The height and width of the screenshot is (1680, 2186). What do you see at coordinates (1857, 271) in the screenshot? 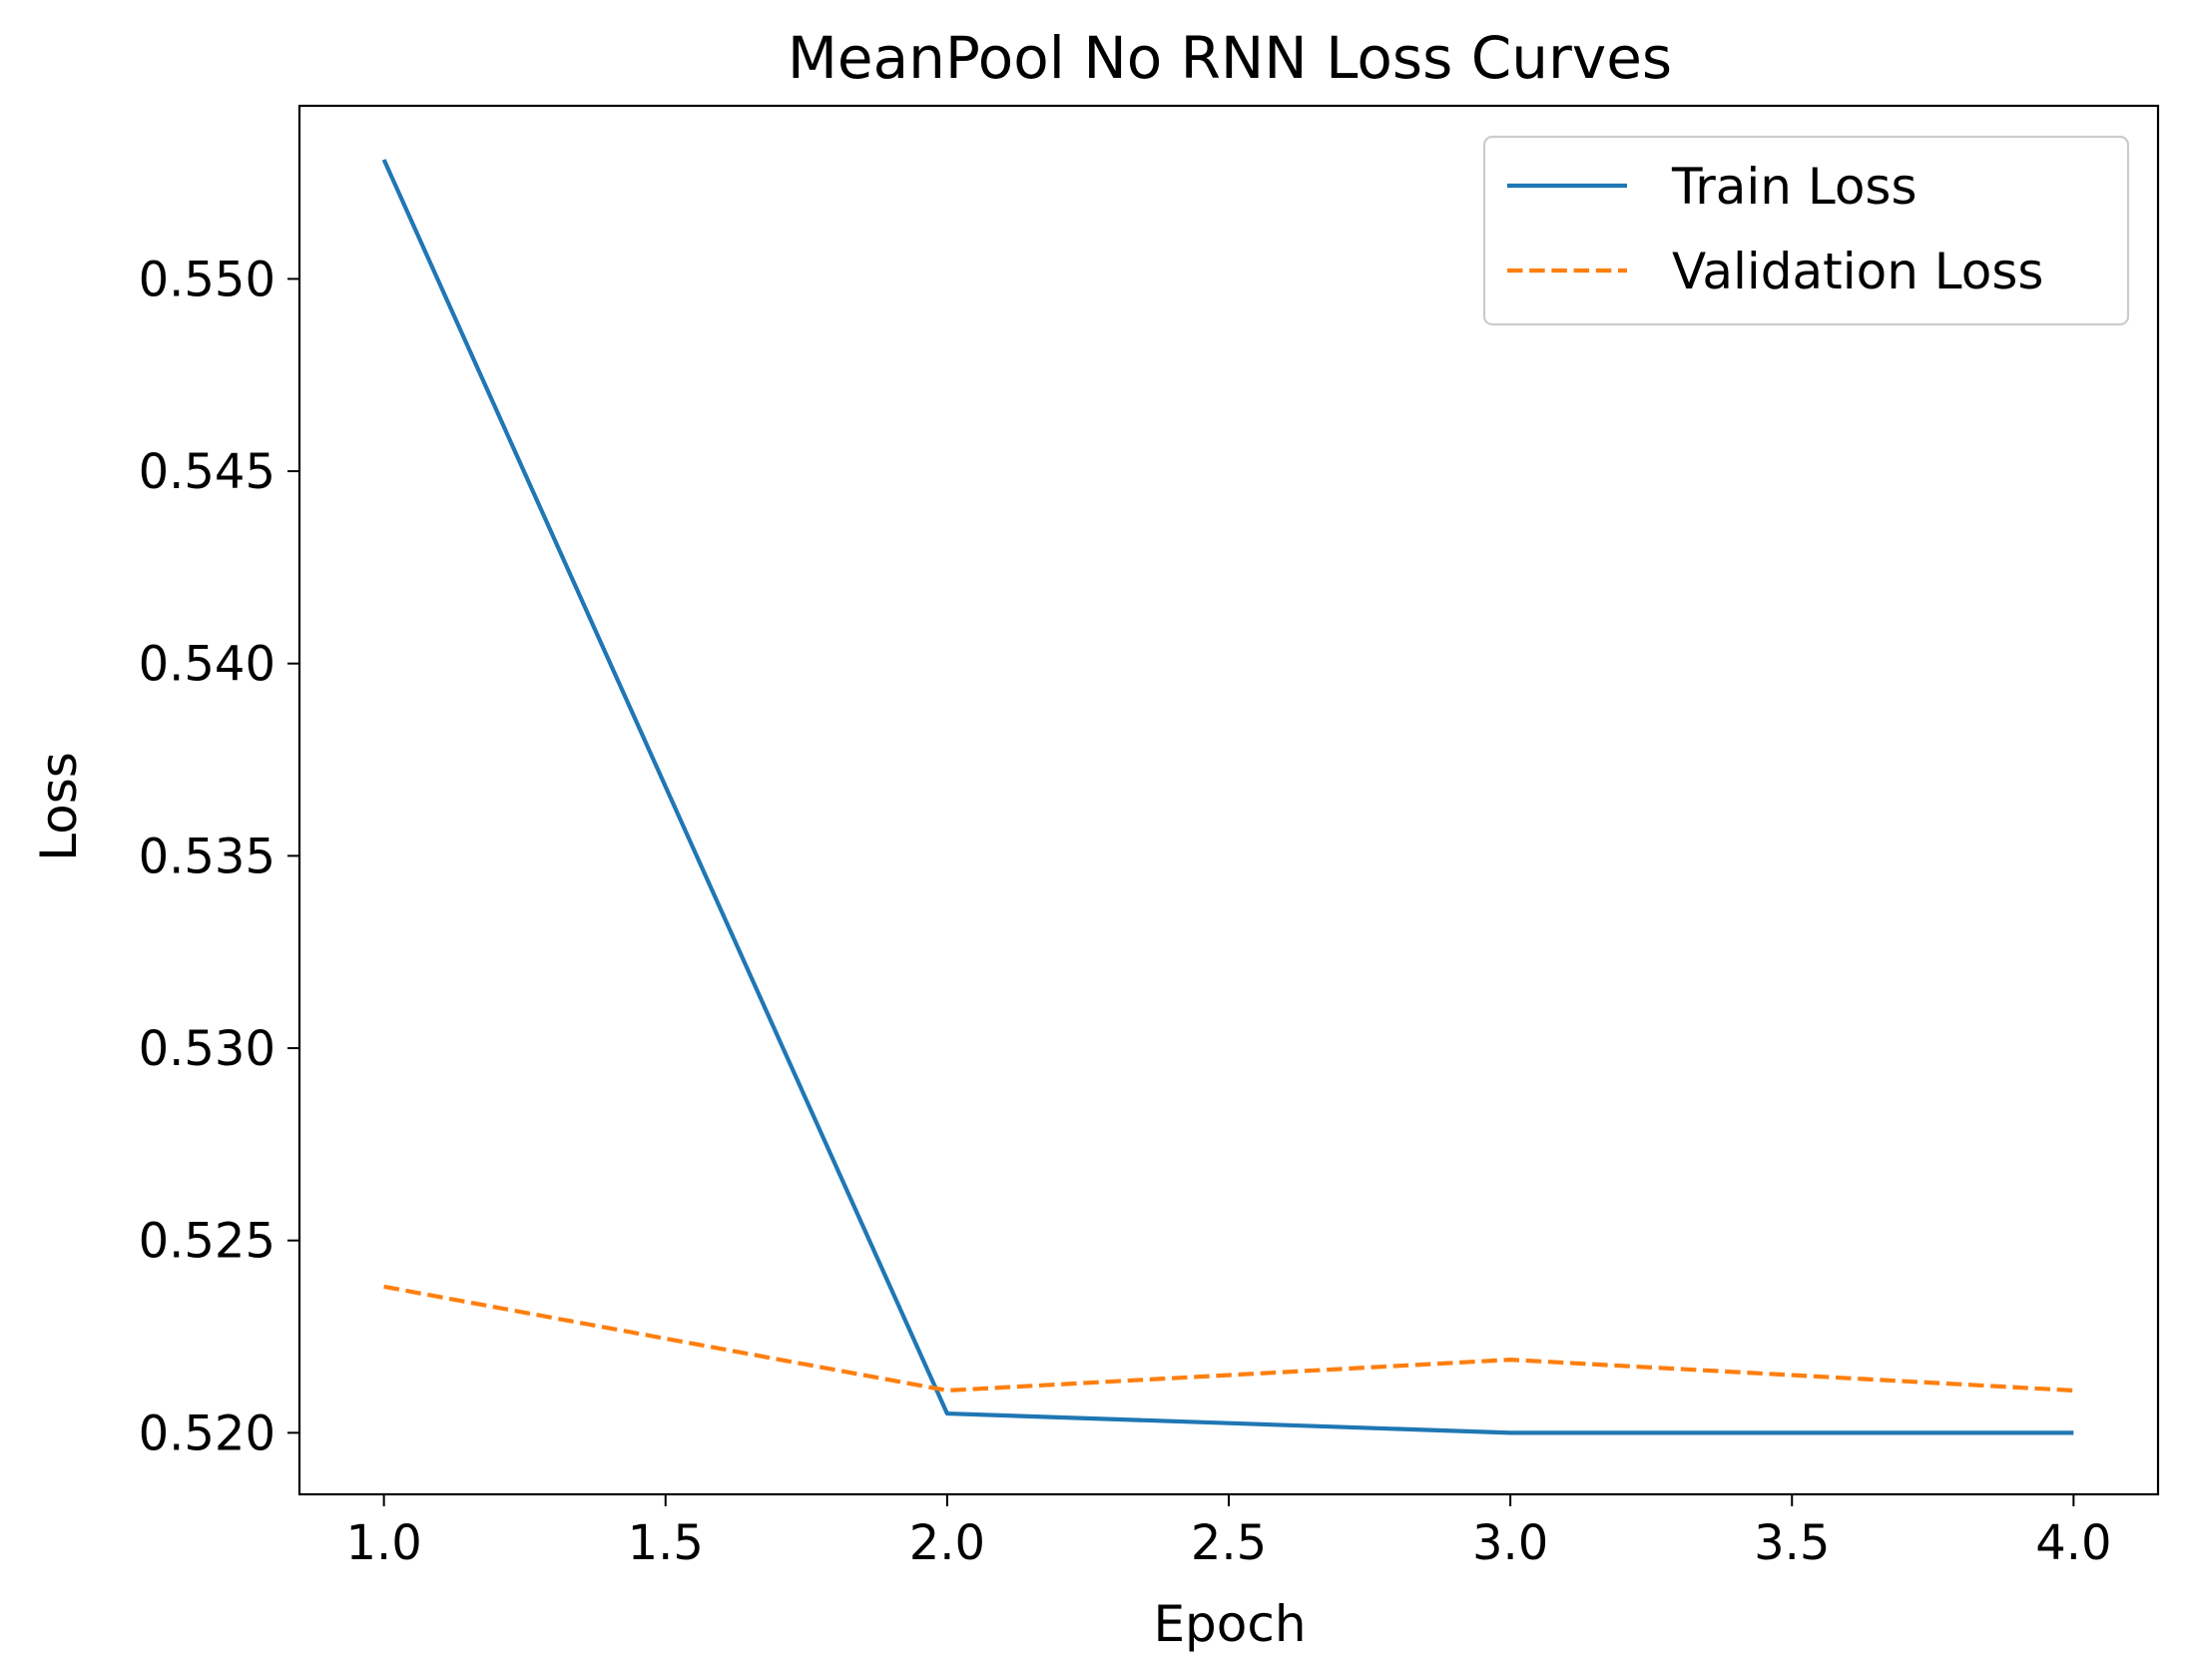
I see `legend-label-validation-loss: Validation Loss` at bounding box center [1857, 271].